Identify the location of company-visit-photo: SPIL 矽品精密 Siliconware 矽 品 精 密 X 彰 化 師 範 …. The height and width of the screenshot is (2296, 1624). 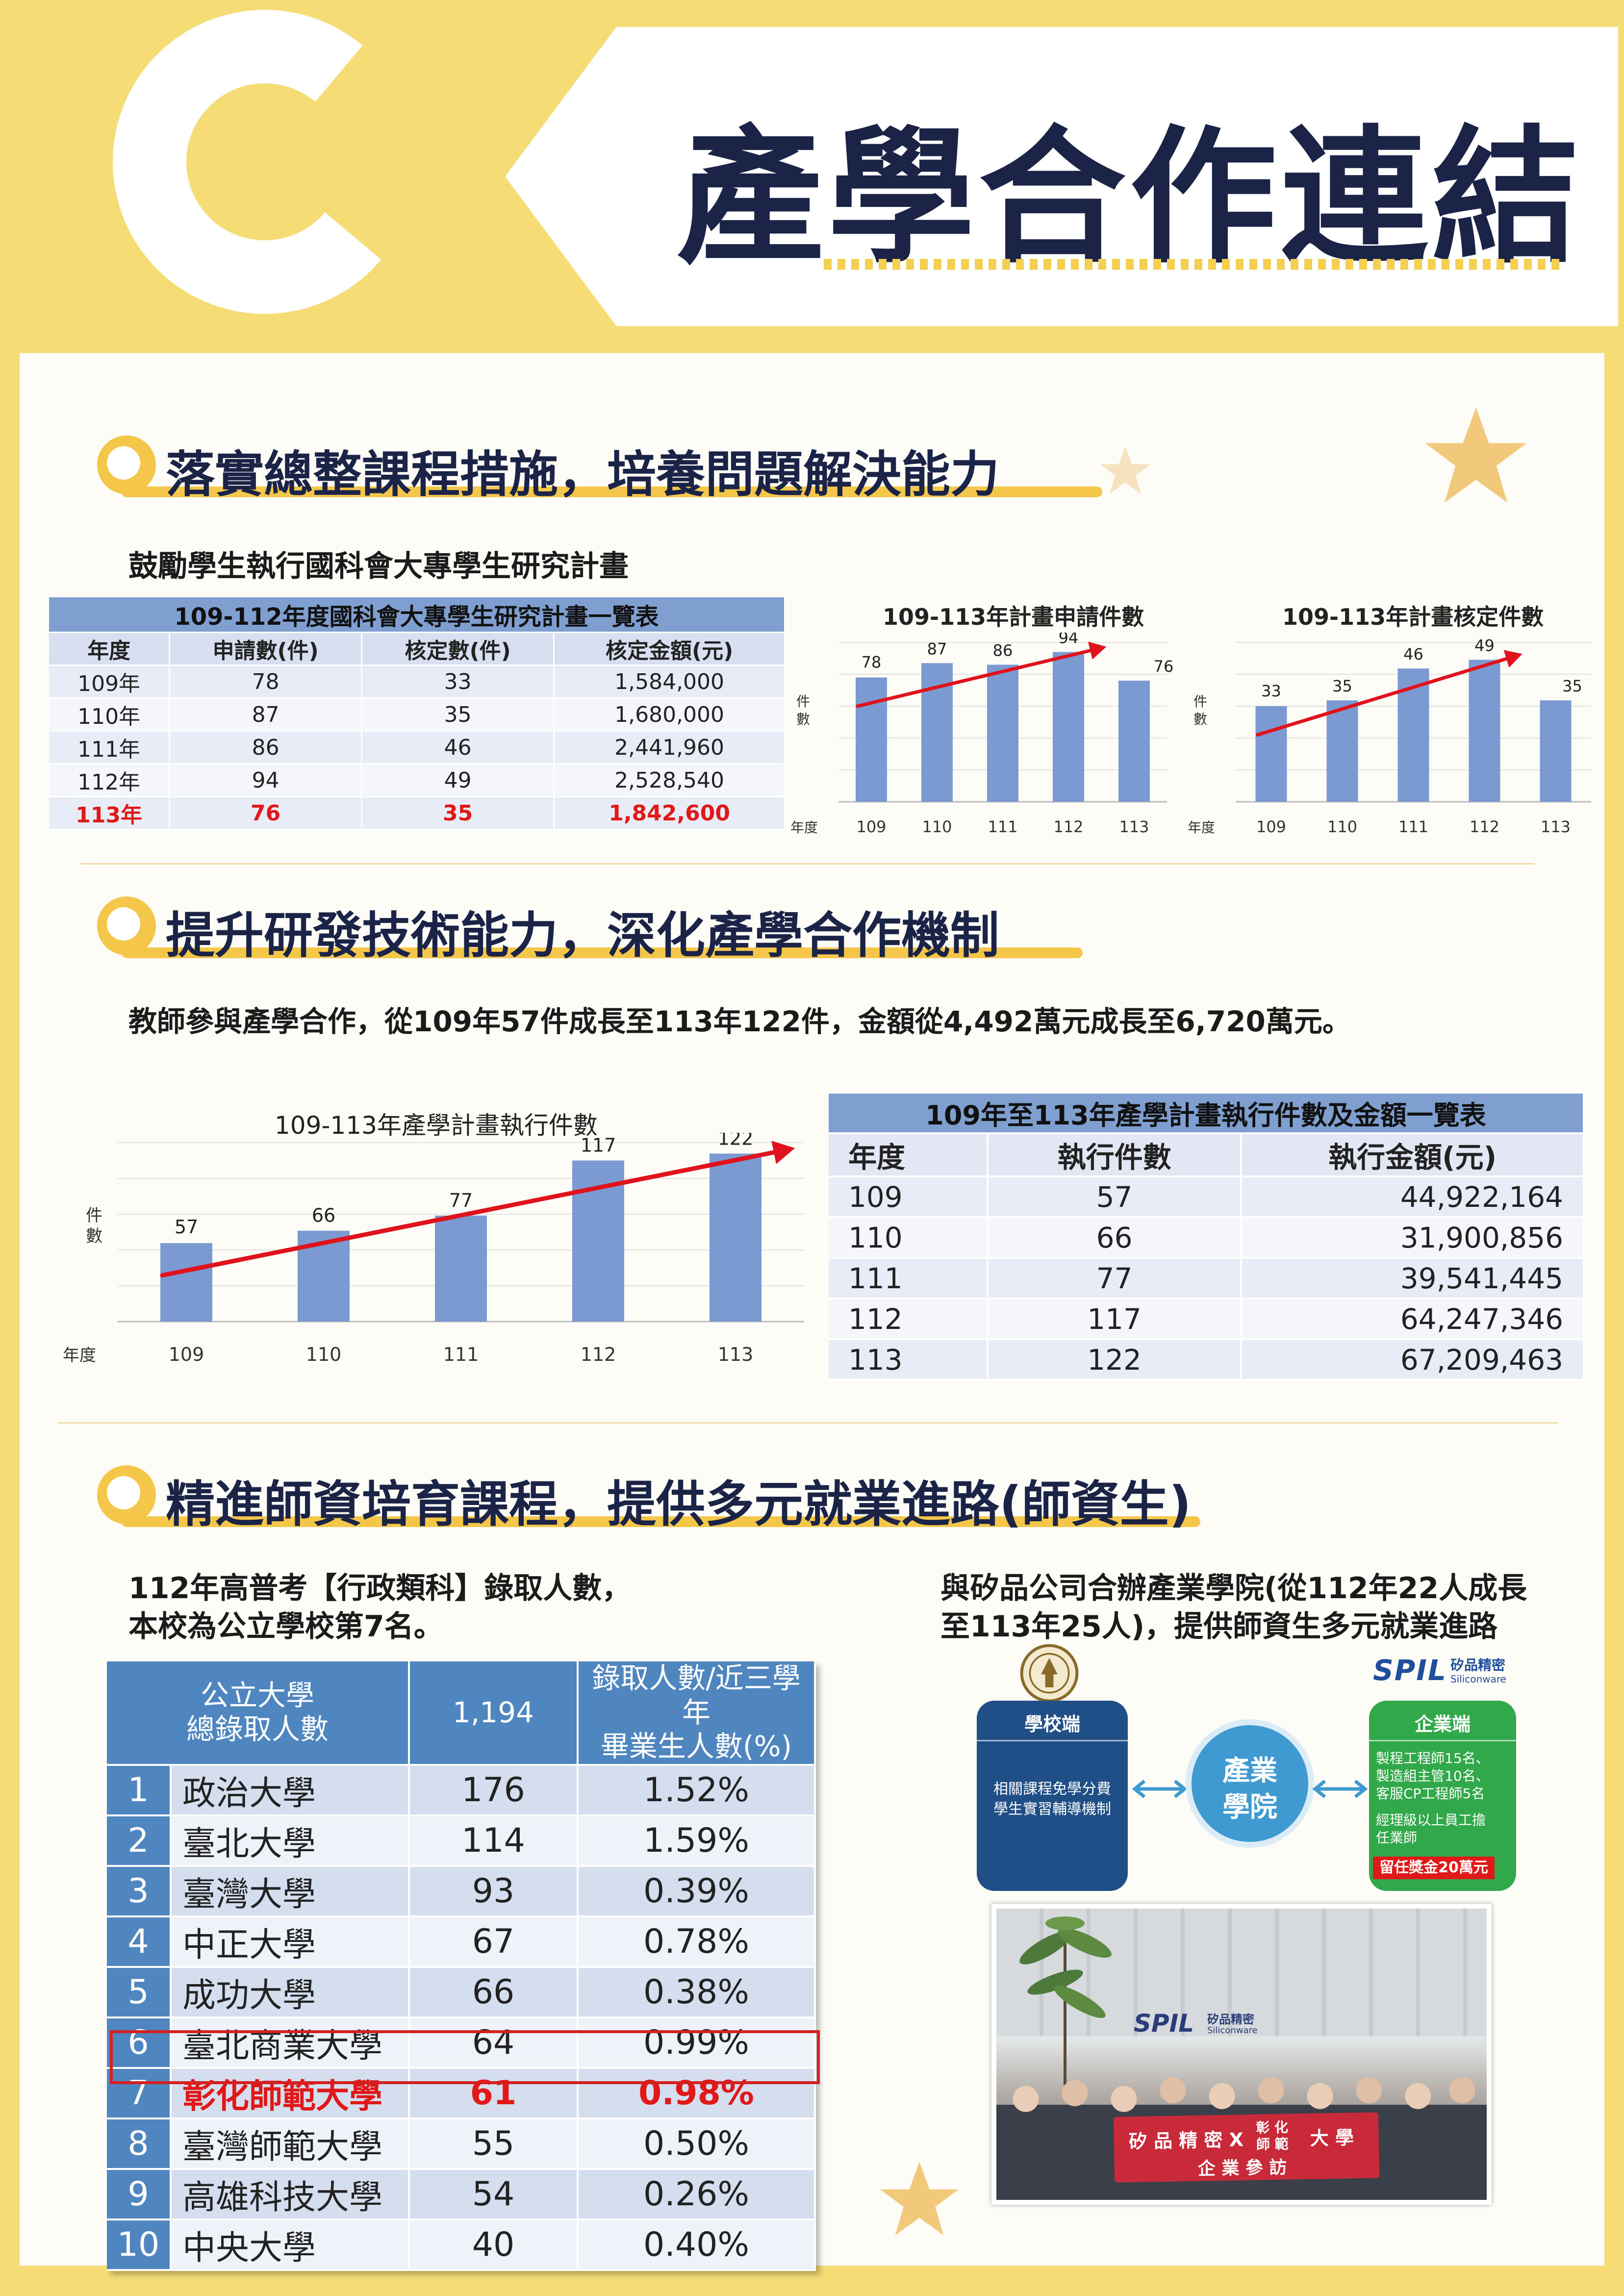
(1241, 2054).